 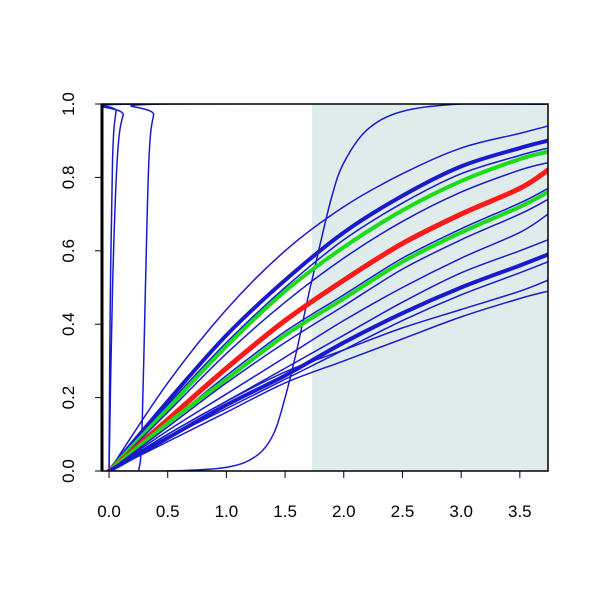 I want to click on x-tick-label: 1.0, so click(x=227, y=511).